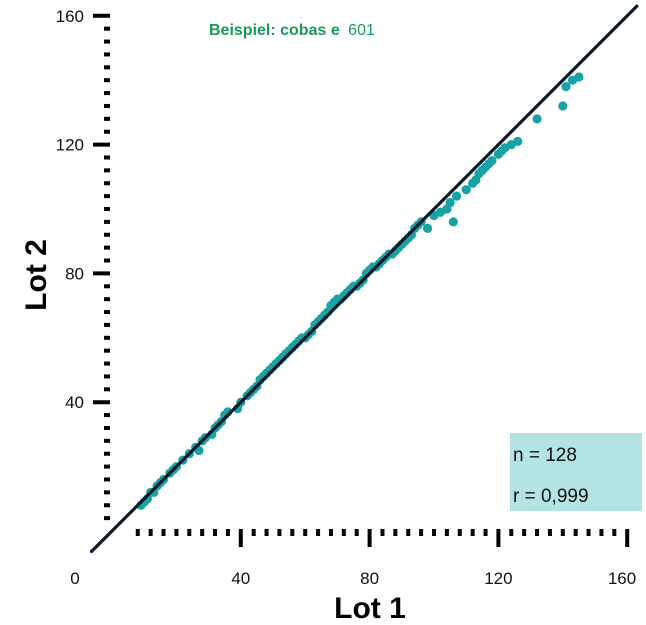 This screenshot has height=625, width=646. I want to click on y-tick-label: 40, so click(74, 402).